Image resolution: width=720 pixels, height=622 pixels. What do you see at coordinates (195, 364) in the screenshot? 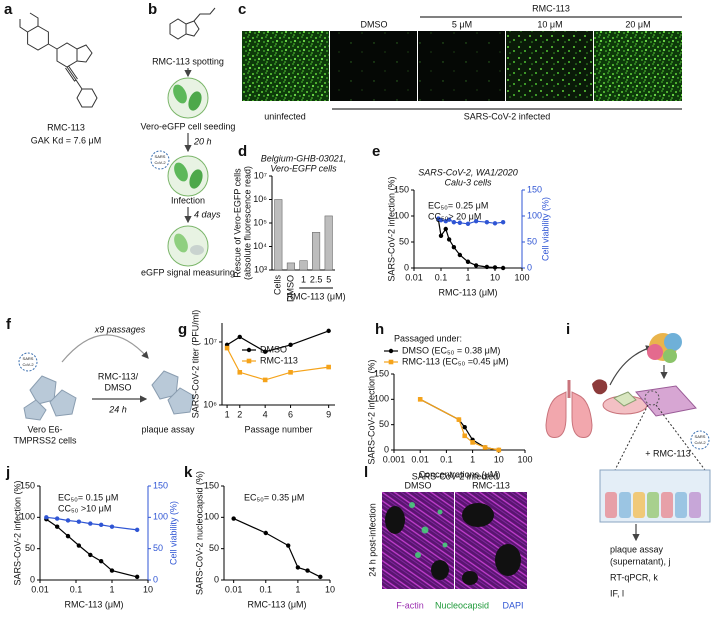
I see `y-axis-label: SARS-CoV-2 titer (PFU/ml)` at bounding box center [195, 364].